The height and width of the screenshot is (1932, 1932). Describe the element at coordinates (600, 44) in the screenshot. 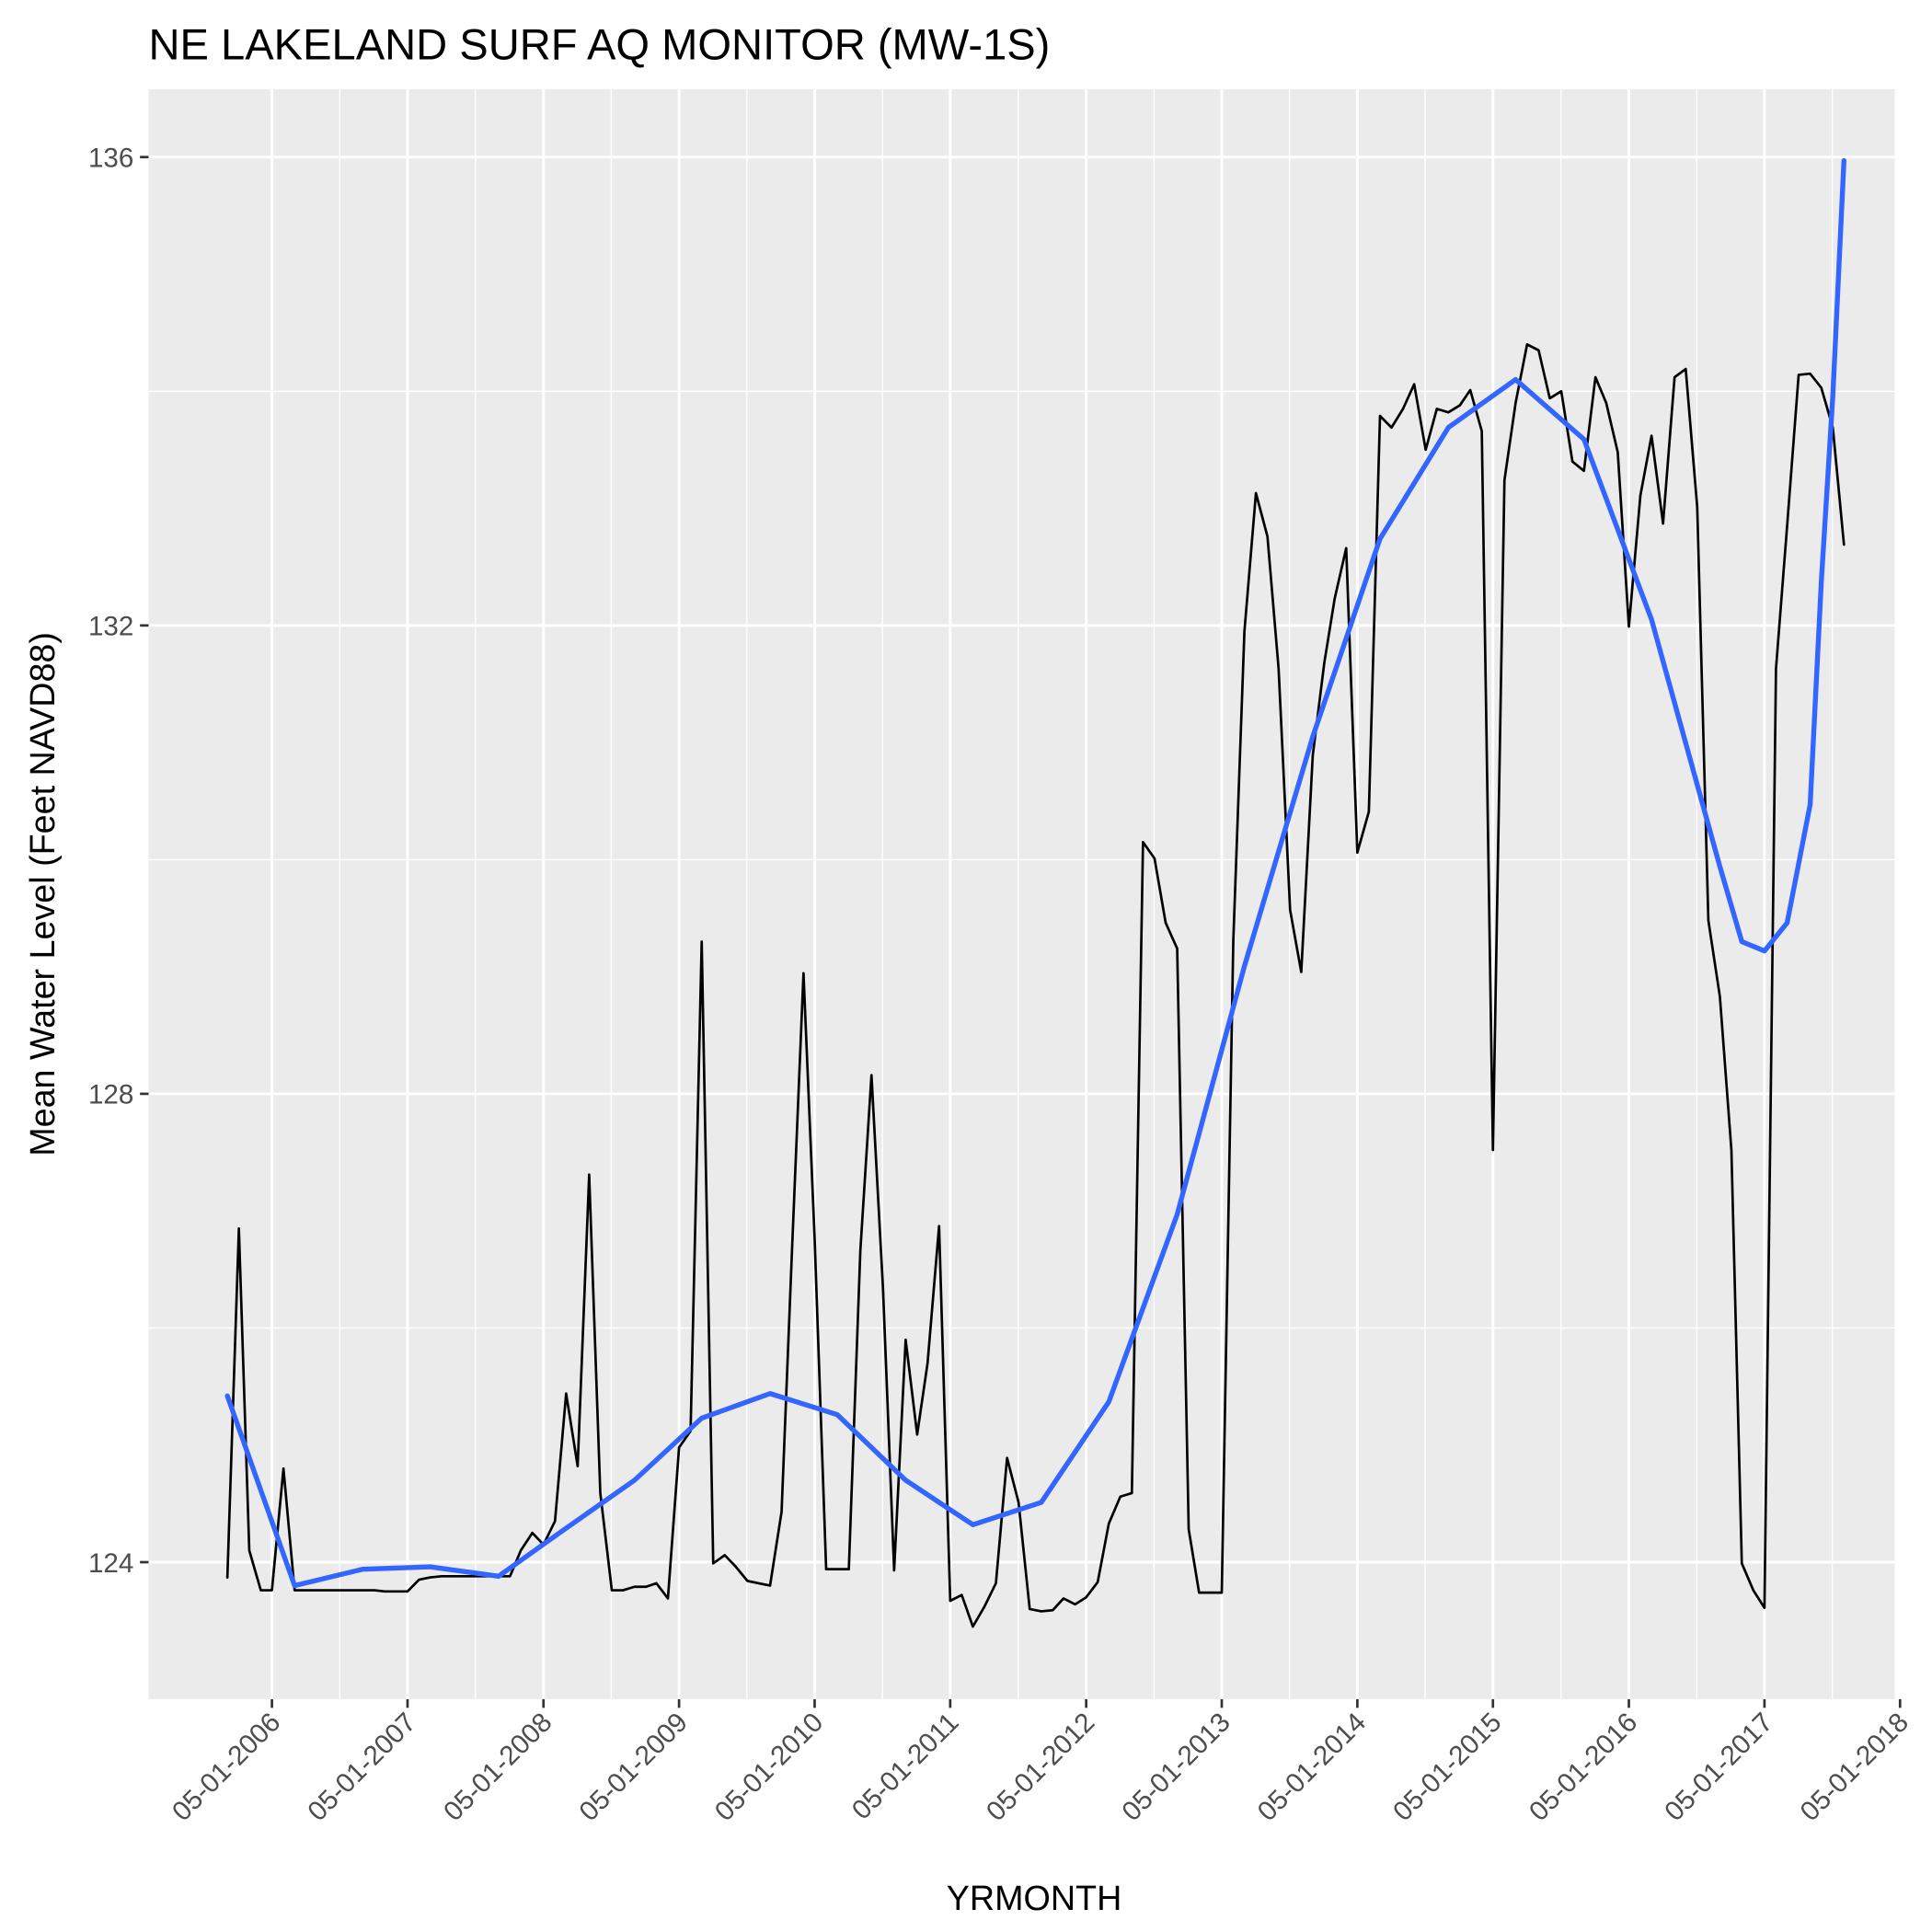

I see `chart-title: NE LAKELAND SURF AQ MONITOR (MW-1S)` at that location.